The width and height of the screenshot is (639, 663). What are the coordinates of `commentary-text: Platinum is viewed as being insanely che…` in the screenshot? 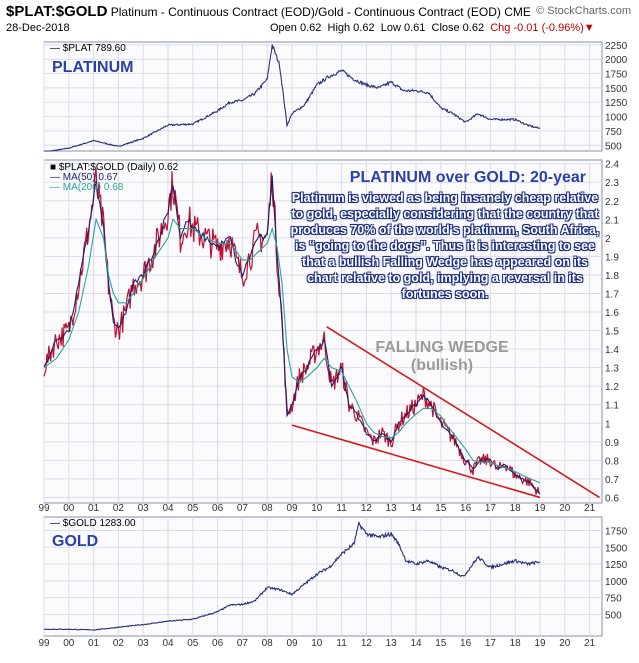 It's located at (445, 246).